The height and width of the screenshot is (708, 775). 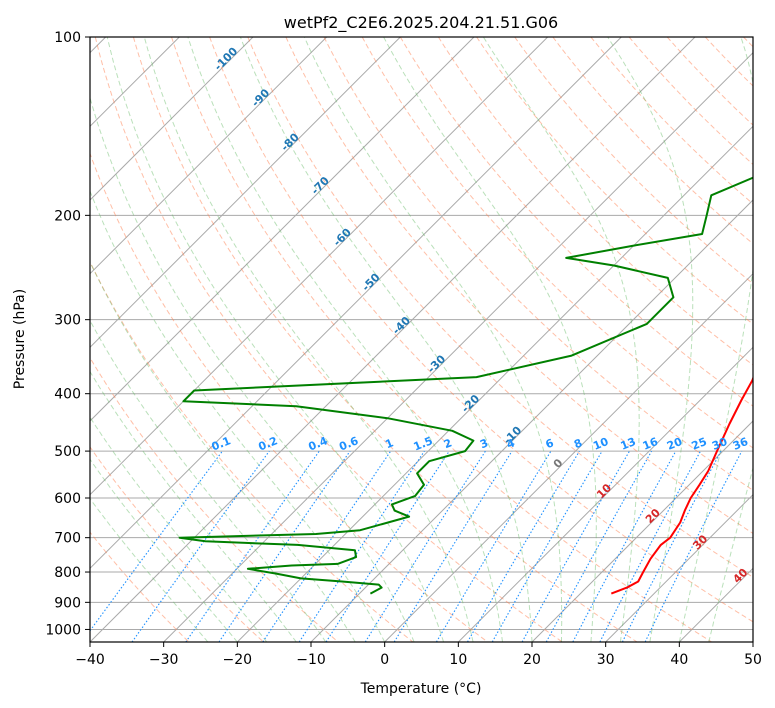 What do you see at coordinates (389, 443) in the screenshot?
I see `mixing-ratio-label: 1` at bounding box center [389, 443].